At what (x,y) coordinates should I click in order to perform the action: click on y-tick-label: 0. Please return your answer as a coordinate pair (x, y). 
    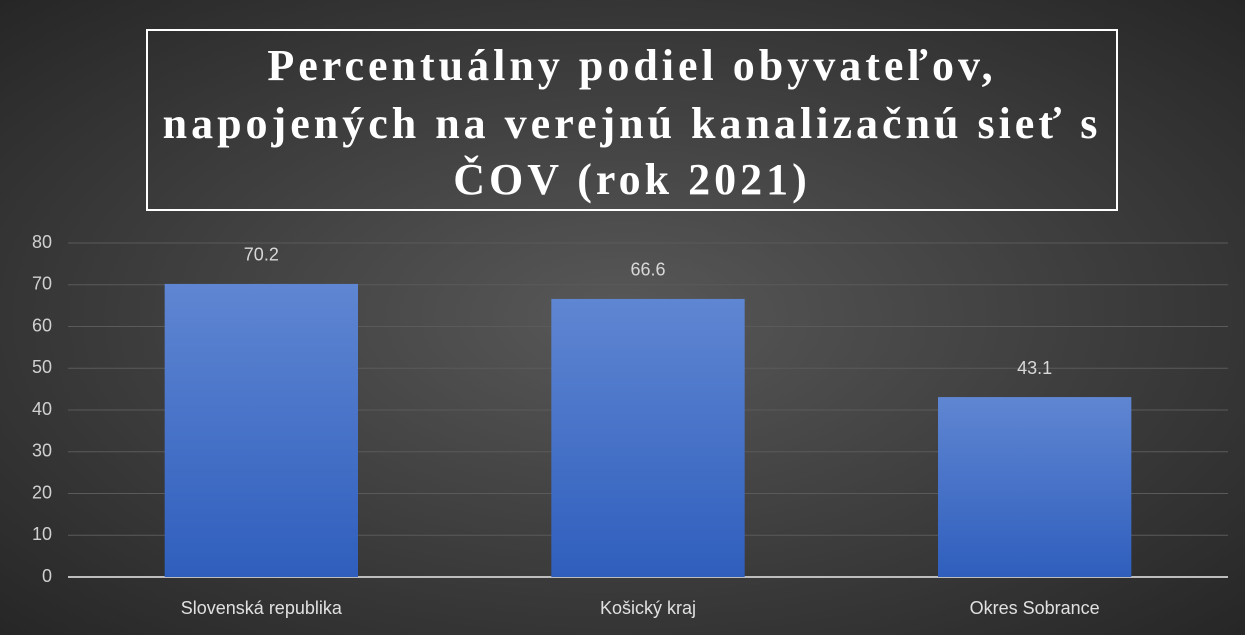
    Looking at the image, I should click on (47, 576).